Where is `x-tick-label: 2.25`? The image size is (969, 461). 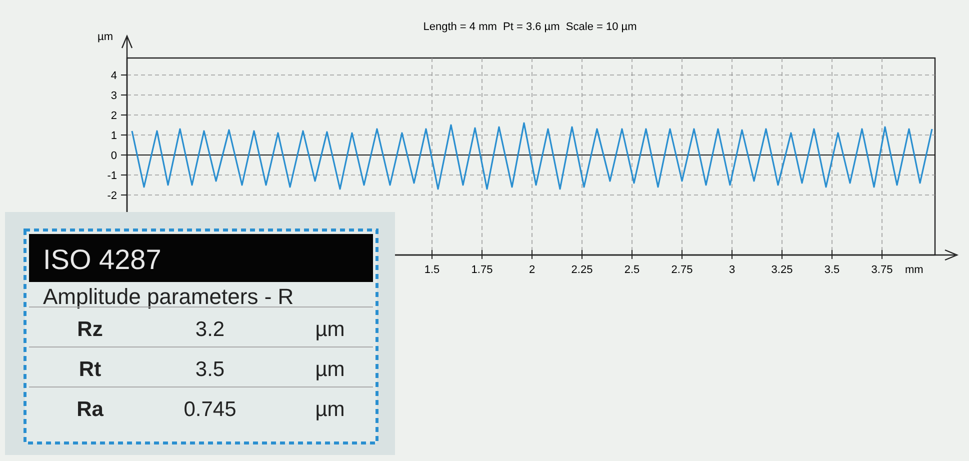
x-tick-label: 2.25 is located at coordinates (582, 270).